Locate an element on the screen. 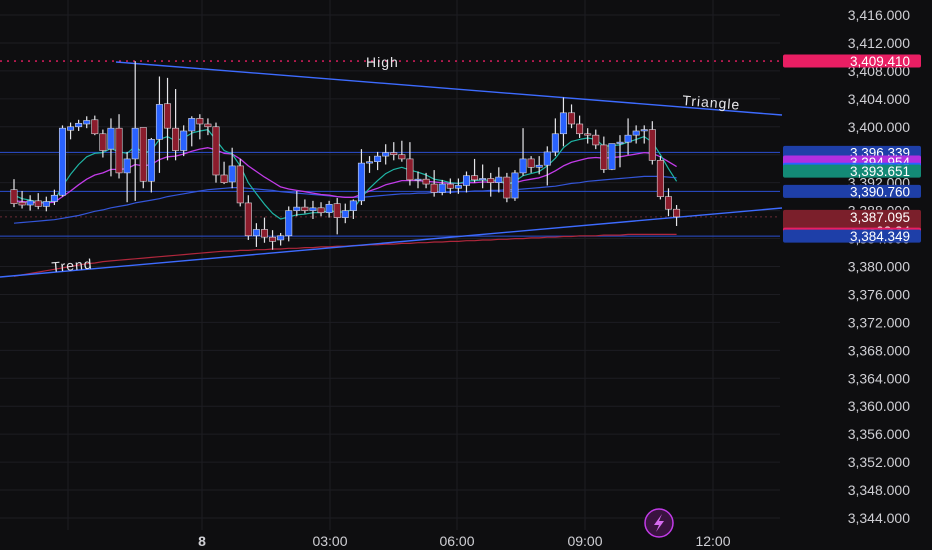 This screenshot has height=550, width=932. y-tick-label-17: 3,348.000 is located at coordinates (879, 490).